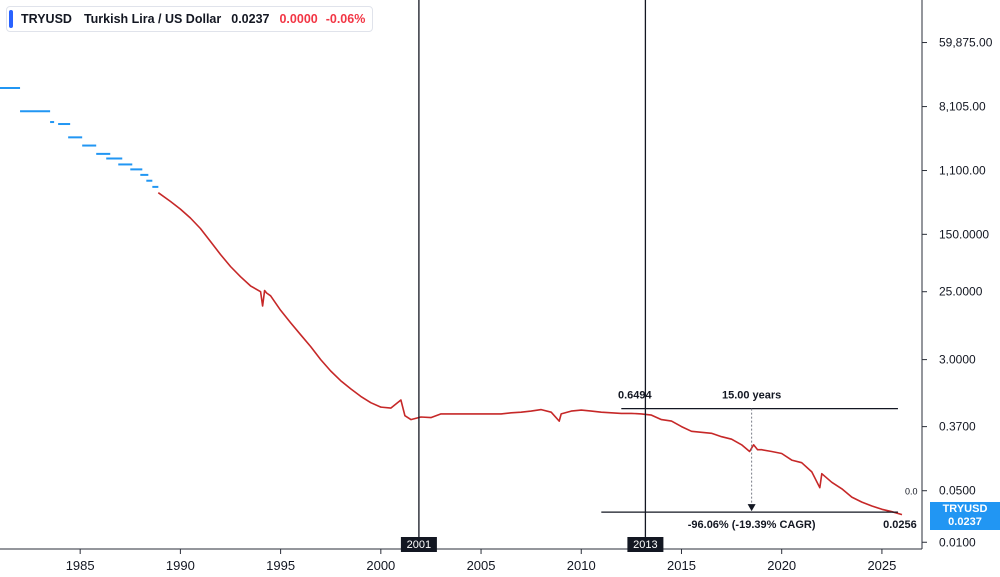 The width and height of the screenshot is (1000, 577). I want to click on legend-change: 0.0000, so click(298, 19).